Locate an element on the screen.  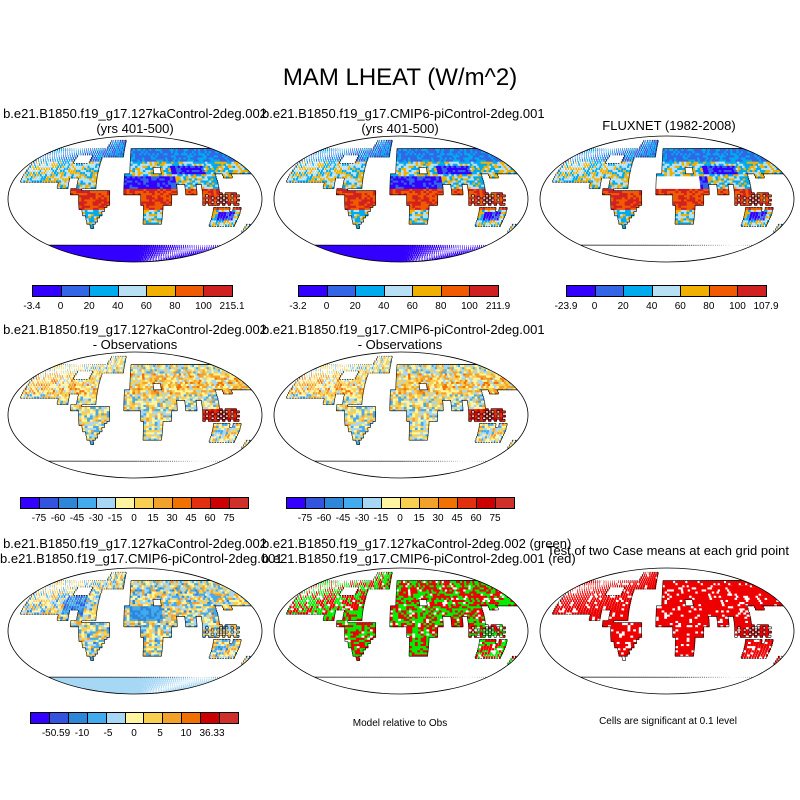
colorbar-panel-4: -75 -60 -45 -30 -15 0 15 30 45 60 75 is located at coordinates (134, 512).